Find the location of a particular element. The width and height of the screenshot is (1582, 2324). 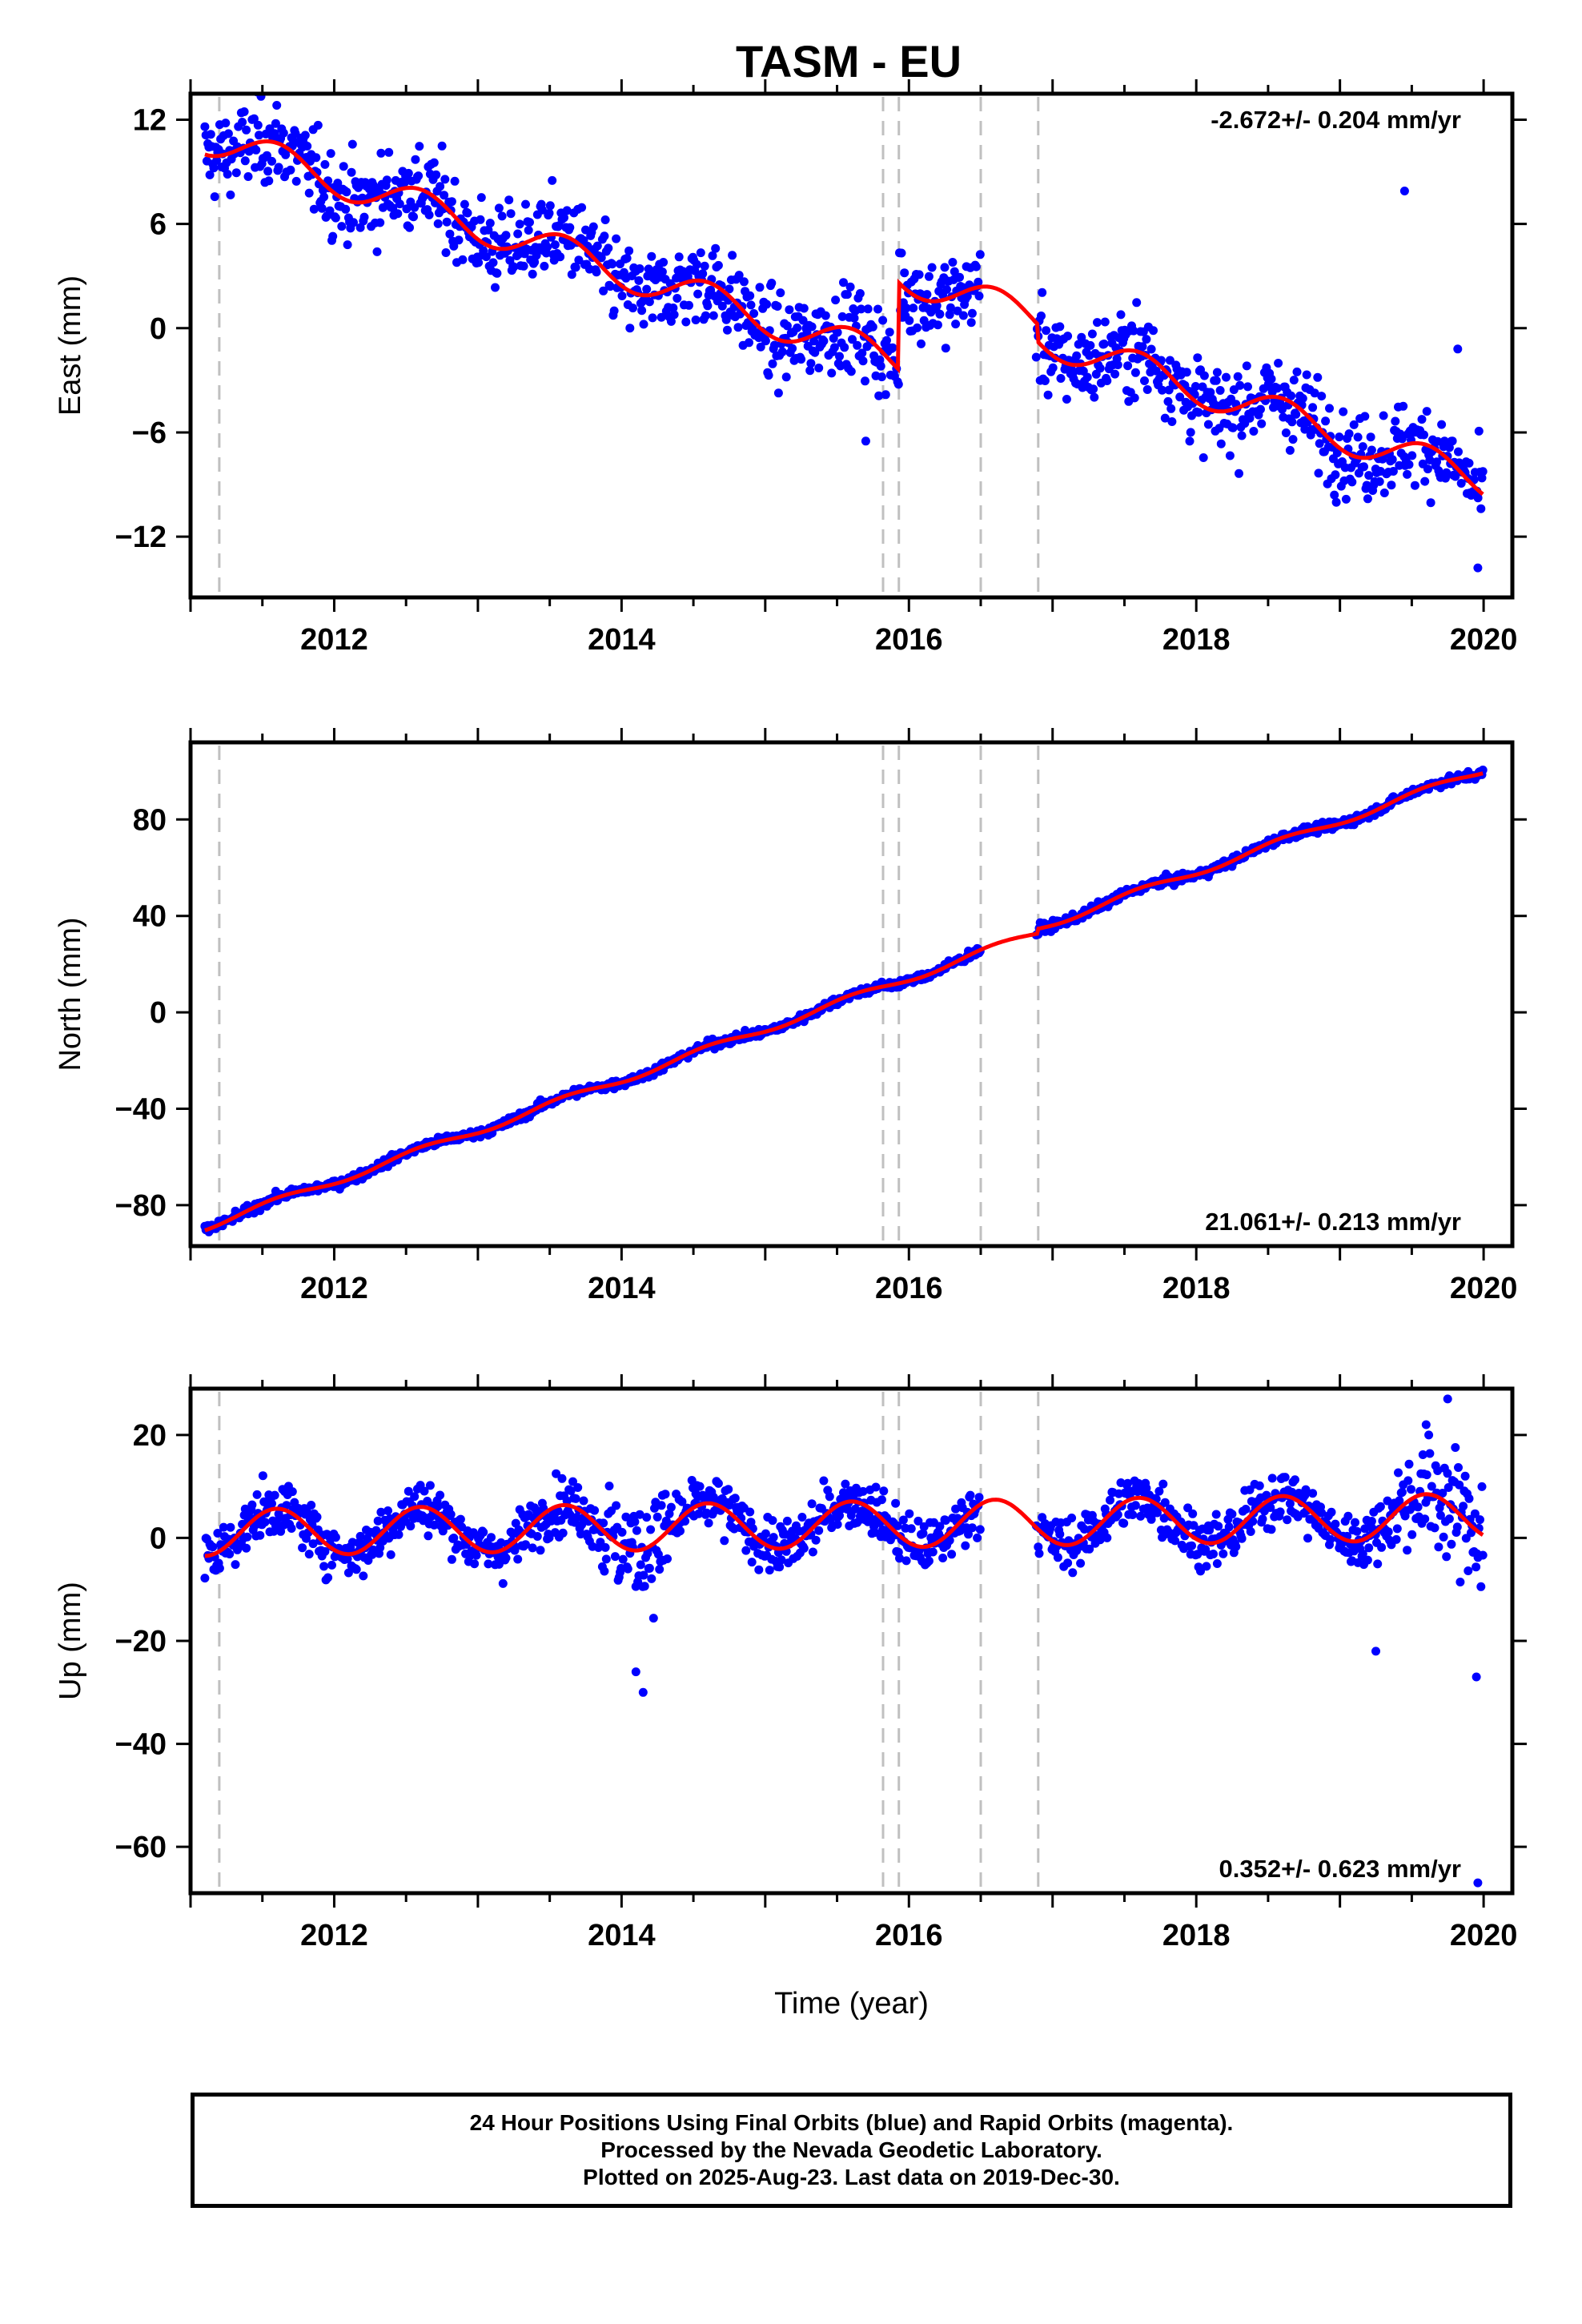

x-tick-label: 2018 is located at coordinates (1196, 640).